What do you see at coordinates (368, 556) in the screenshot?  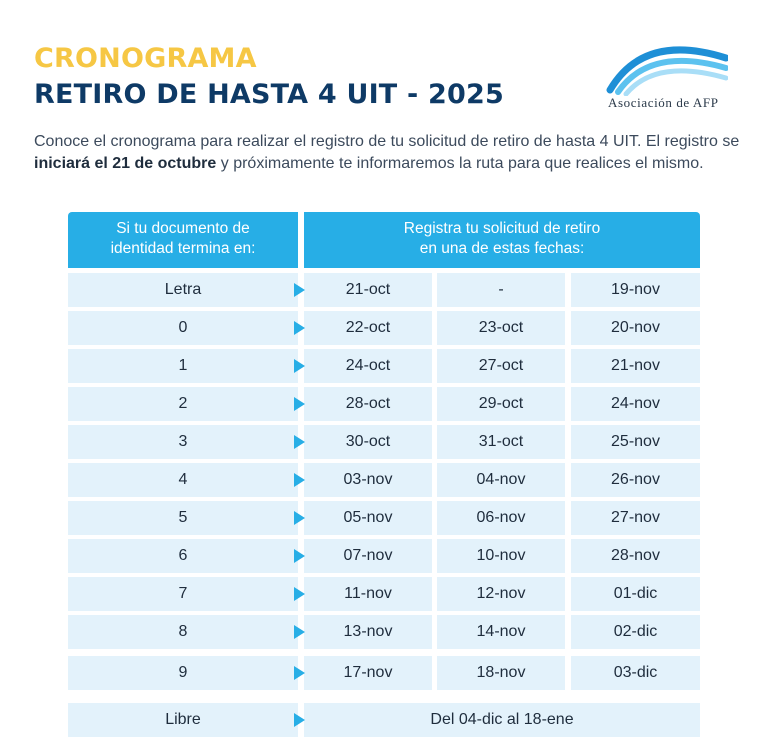 I see `cell-date: 07-nov` at bounding box center [368, 556].